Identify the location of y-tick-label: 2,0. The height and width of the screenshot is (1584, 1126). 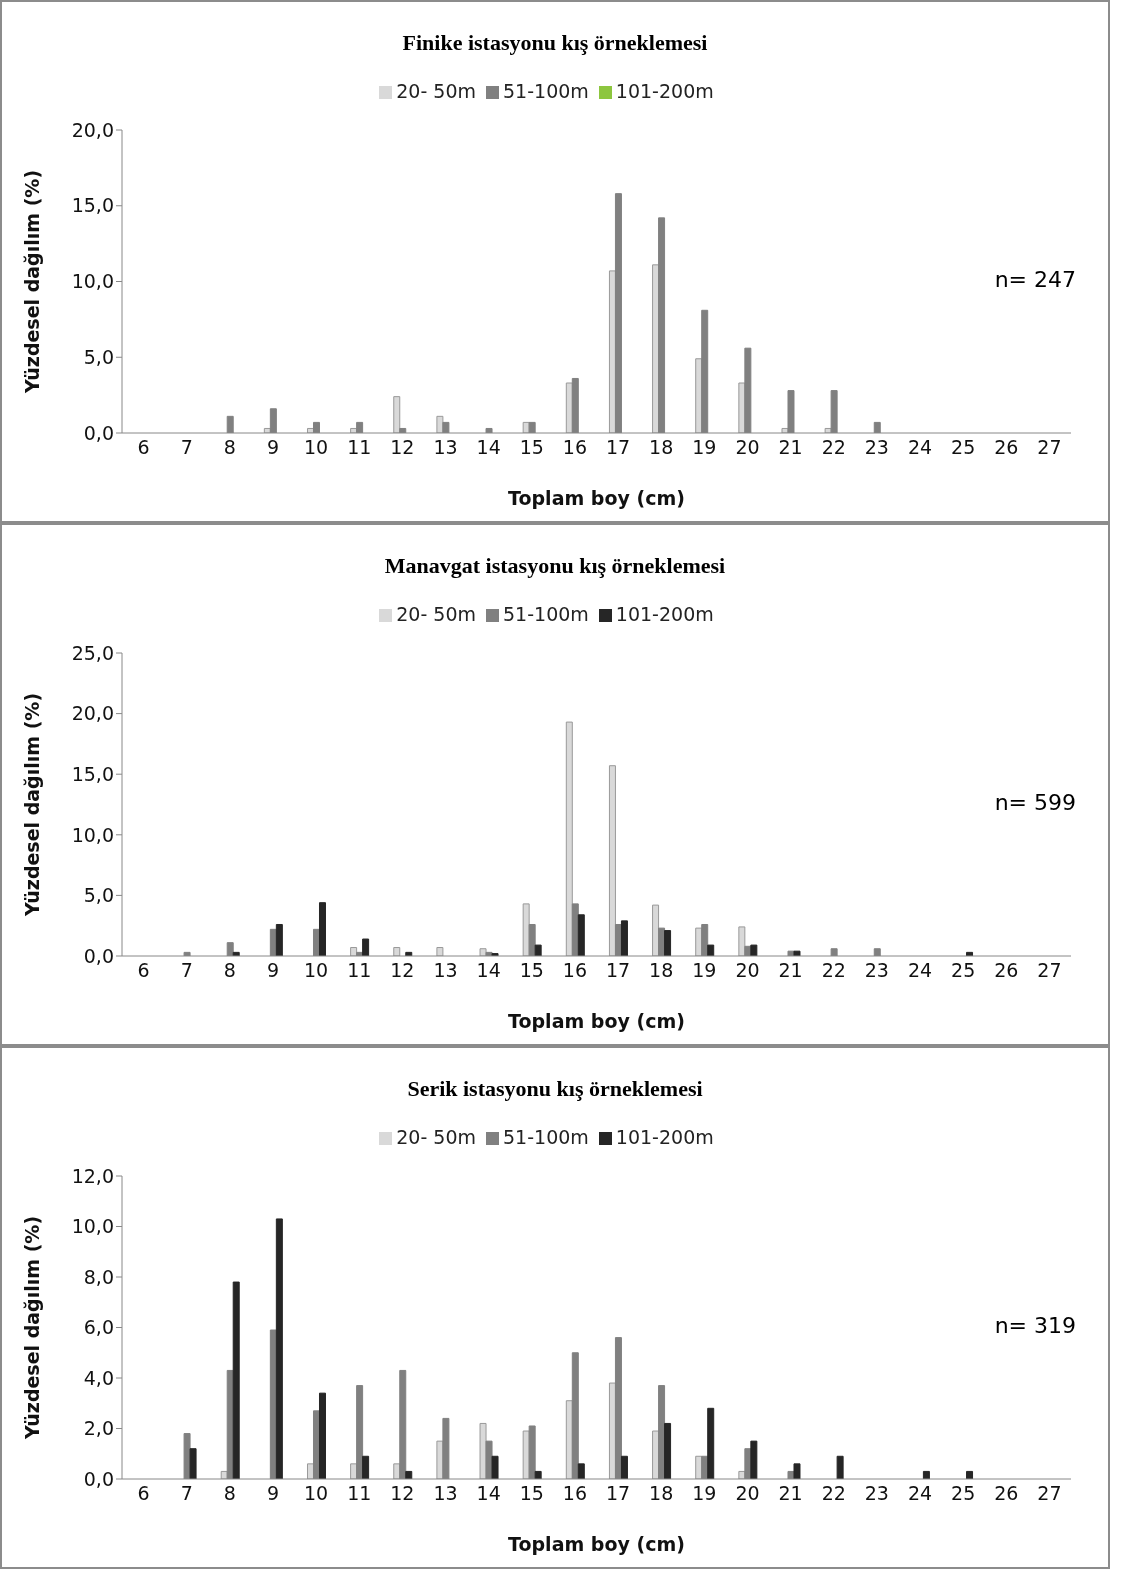
(98, 1428).